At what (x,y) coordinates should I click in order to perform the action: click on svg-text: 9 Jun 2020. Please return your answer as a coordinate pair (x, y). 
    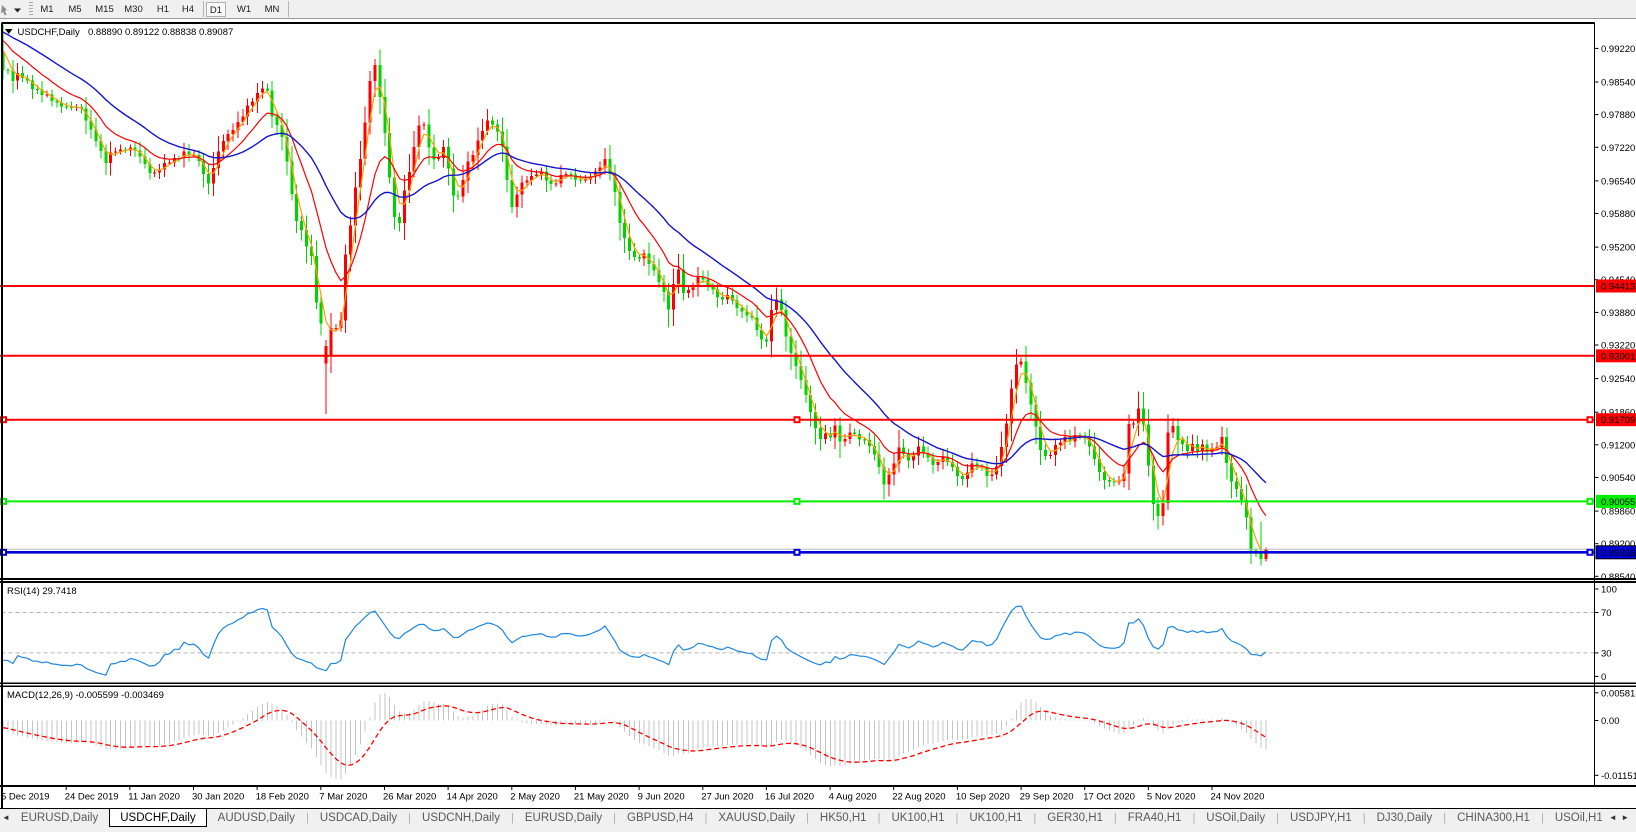
    Looking at the image, I should click on (661, 797).